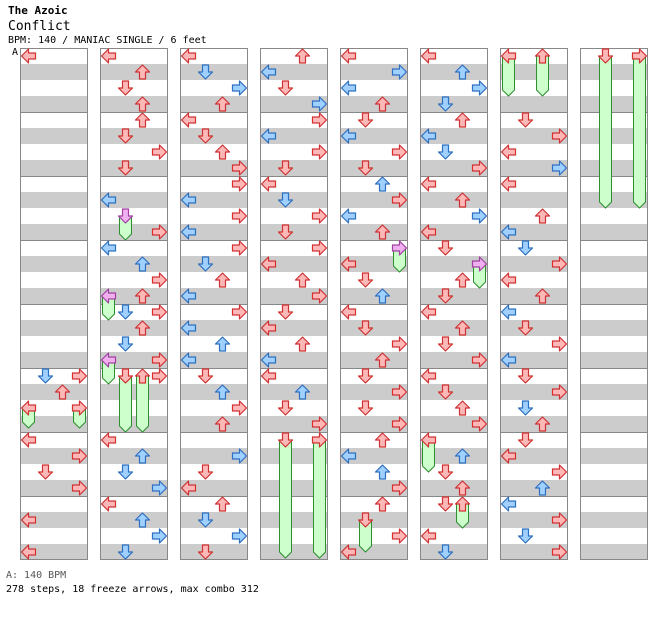 The image size is (672, 620). What do you see at coordinates (39, 26) in the screenshot?
I see `song-subtitle: Conflict` at bounding box center [39, 26].